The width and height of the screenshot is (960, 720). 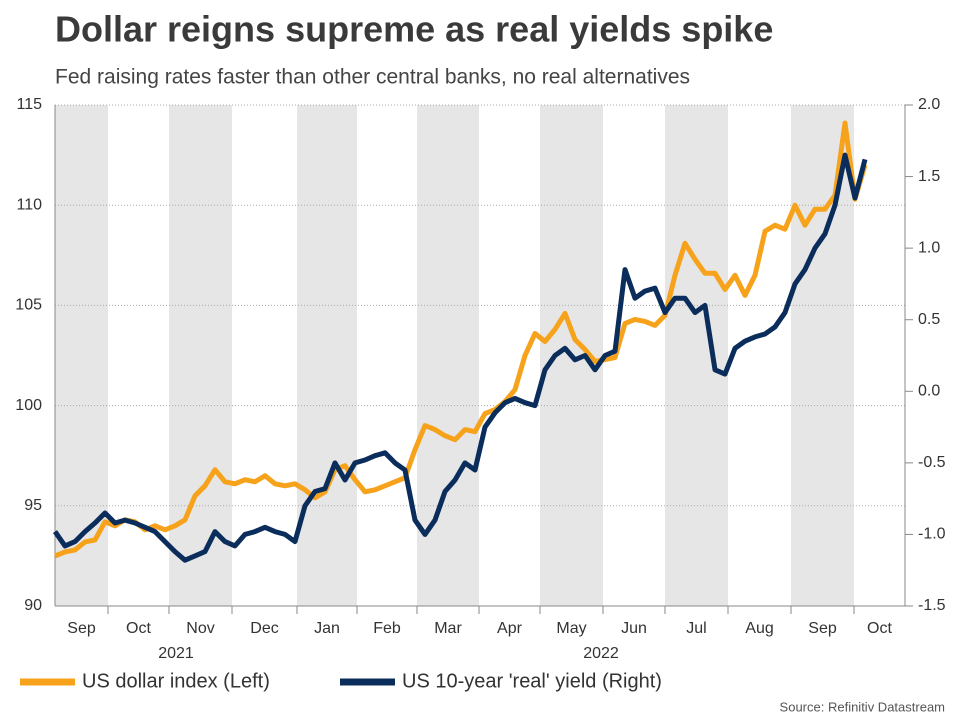 What do you see at coordinates (929, 247) in the screenshot?
I see `y2-tick-label: 1.0` at bounding box center [929, 247].